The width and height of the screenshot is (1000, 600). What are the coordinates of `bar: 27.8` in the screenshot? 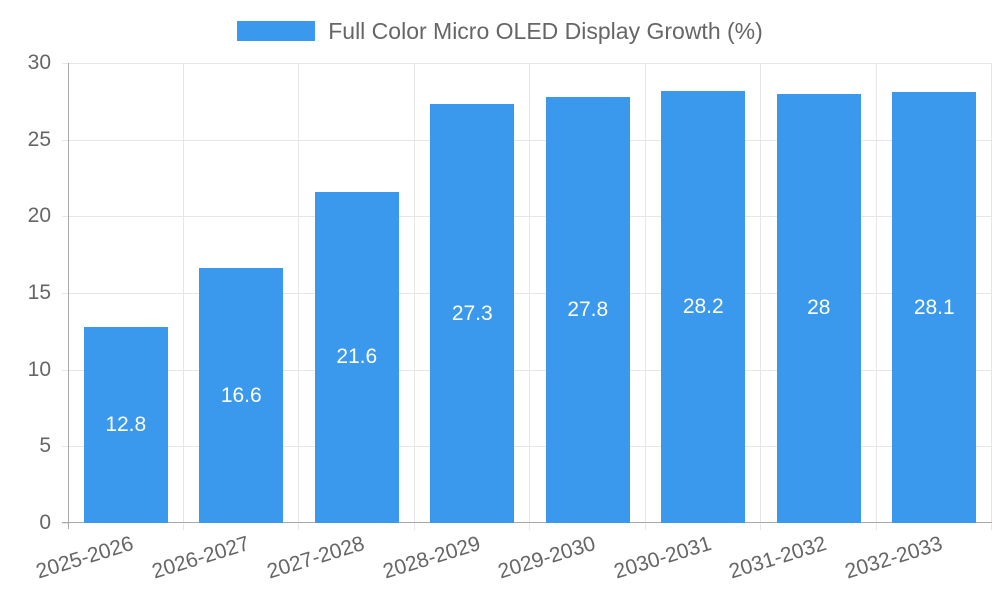 It's located at (587, 309).